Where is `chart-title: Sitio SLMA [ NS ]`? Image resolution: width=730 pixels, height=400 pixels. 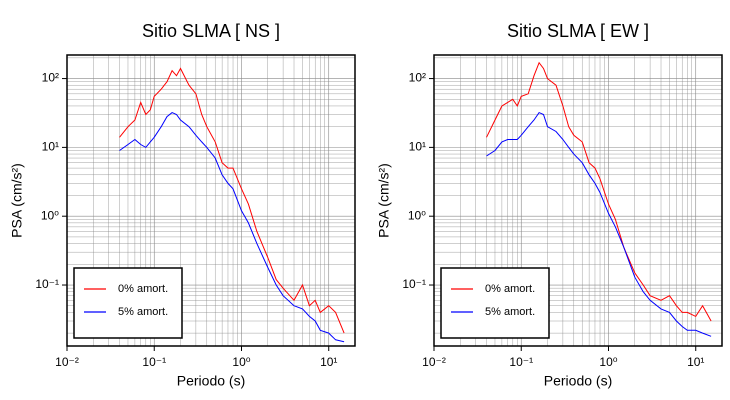 chart-title: Sitio SLMA [ NS ] is located at coordinates (211, 31).